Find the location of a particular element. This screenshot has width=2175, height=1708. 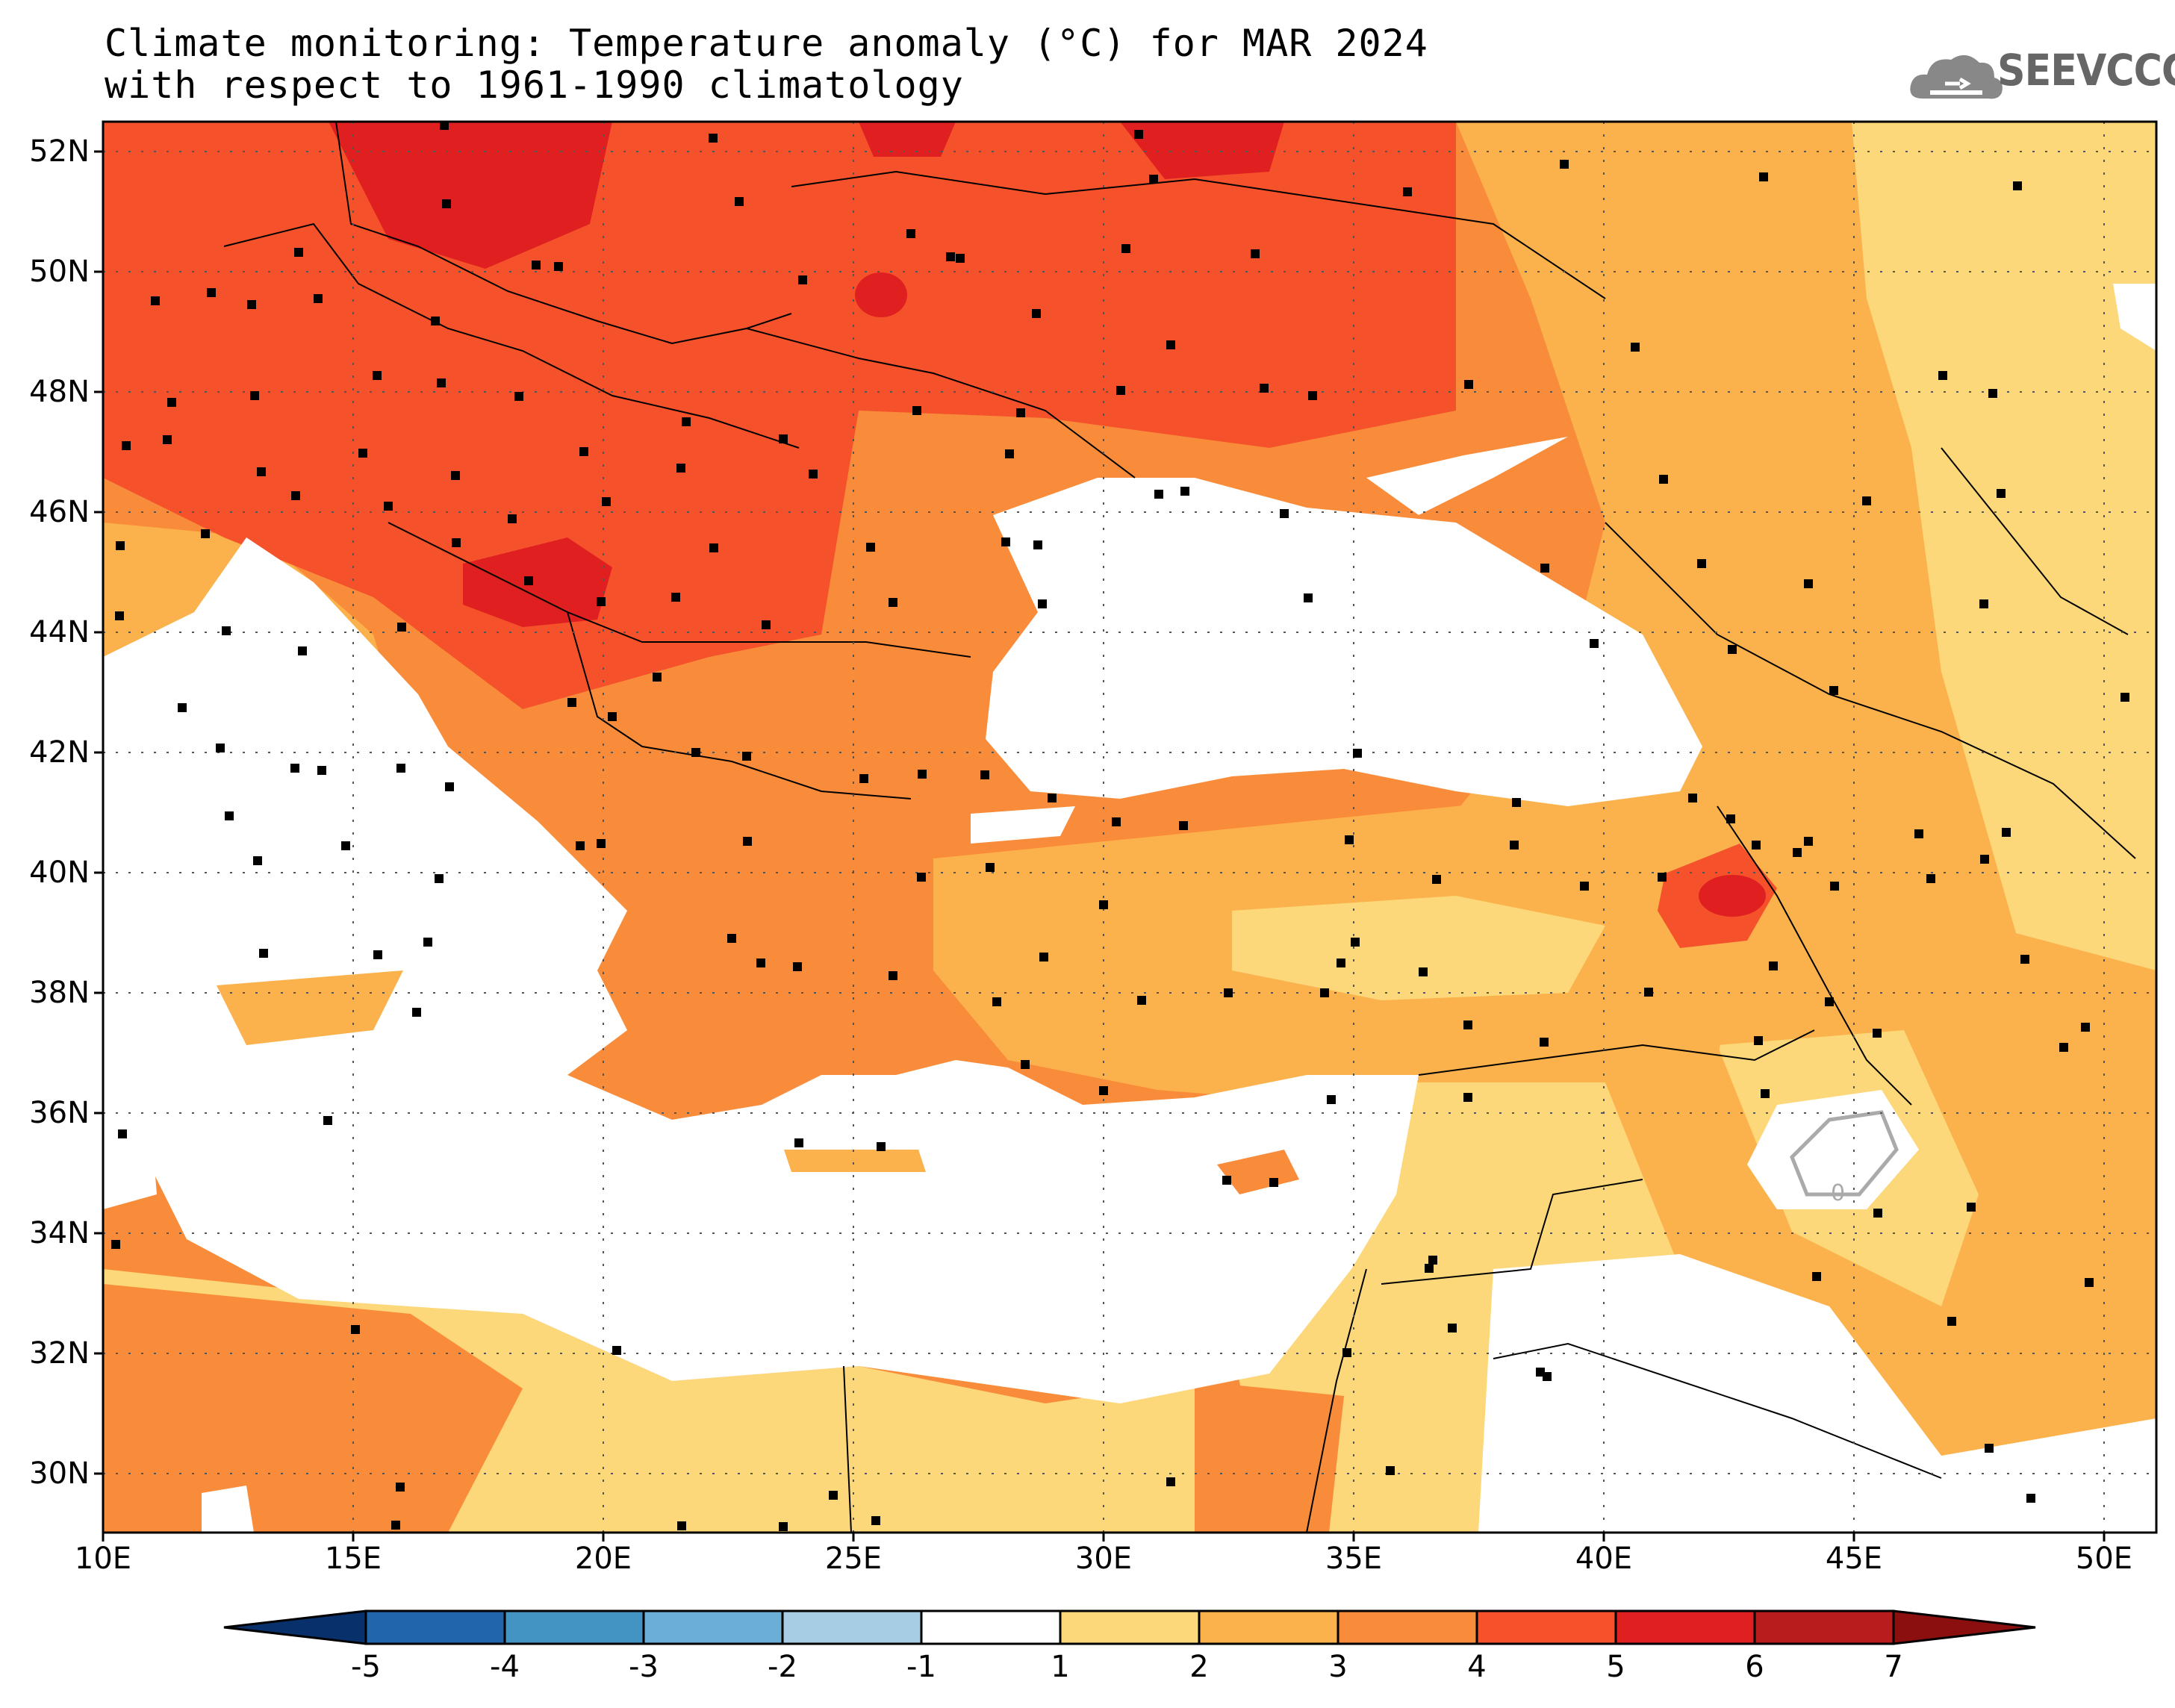

field-5-6-east-turkey is located at coordinates (1732, 896).